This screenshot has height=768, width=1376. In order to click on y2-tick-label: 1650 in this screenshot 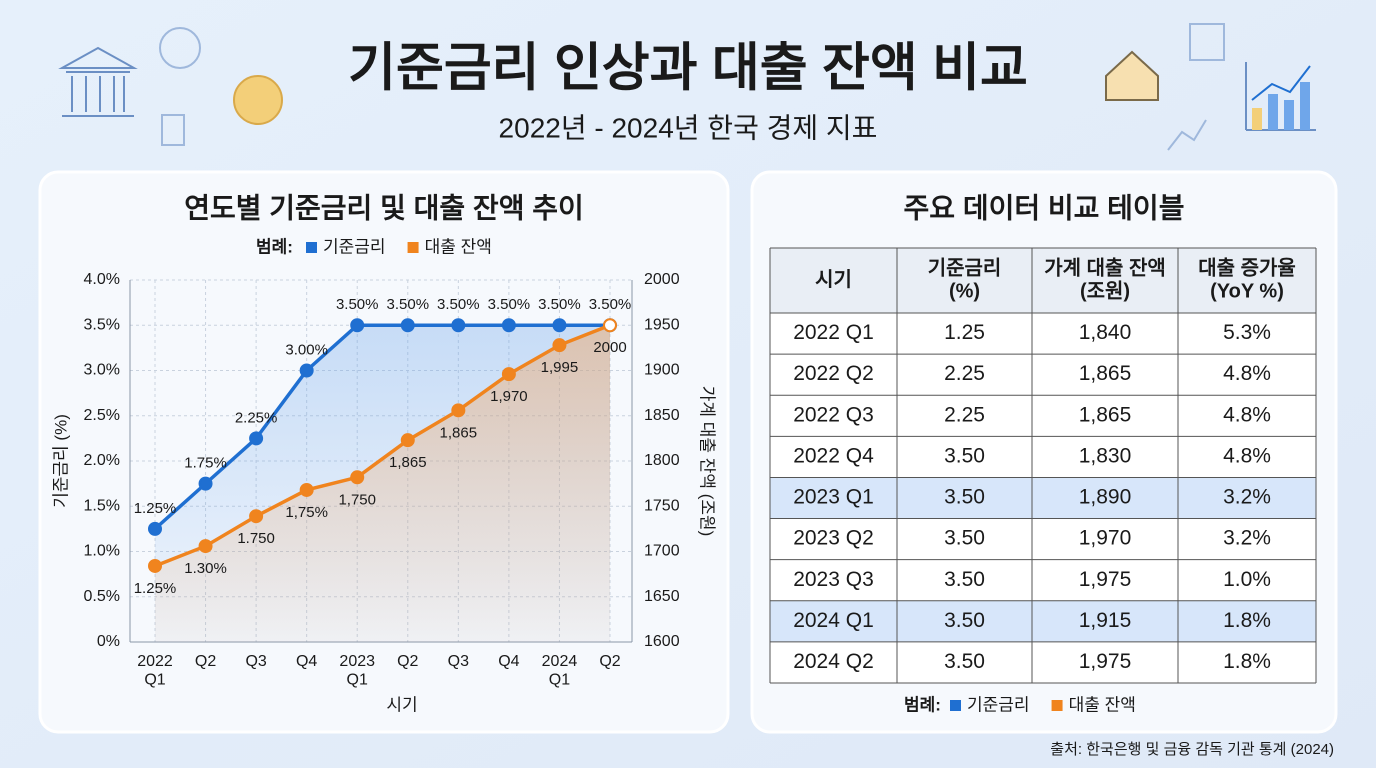, I will do `click(662, 596)`.